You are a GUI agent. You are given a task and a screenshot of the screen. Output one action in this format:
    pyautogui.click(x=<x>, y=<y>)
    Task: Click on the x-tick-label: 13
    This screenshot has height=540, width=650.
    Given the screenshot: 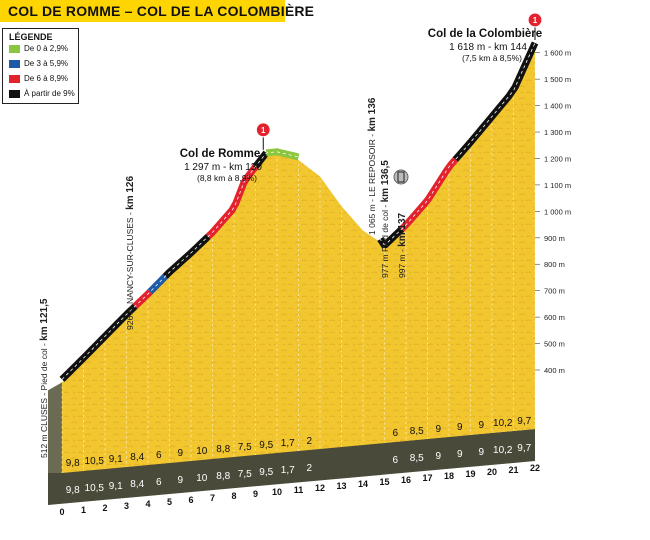 What is the action you would take?
    pyautogui.click(x=341, y=486)
    